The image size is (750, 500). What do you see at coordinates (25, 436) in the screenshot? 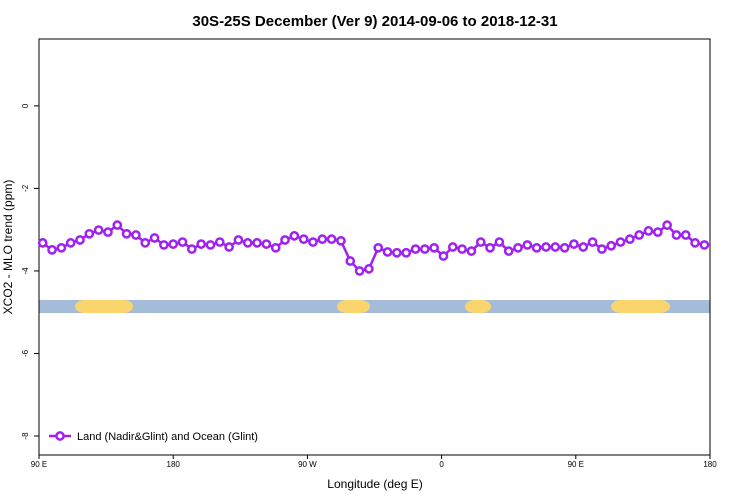
I see `y-tick-label: -8` at bounding box center [25, 436].